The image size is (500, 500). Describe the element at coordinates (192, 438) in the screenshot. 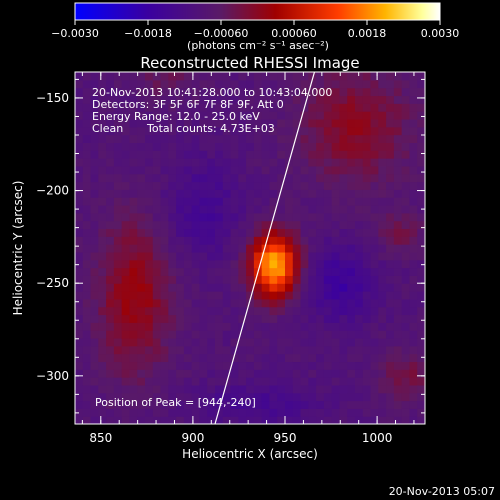

I see `x-tick-label: 900` at that location.